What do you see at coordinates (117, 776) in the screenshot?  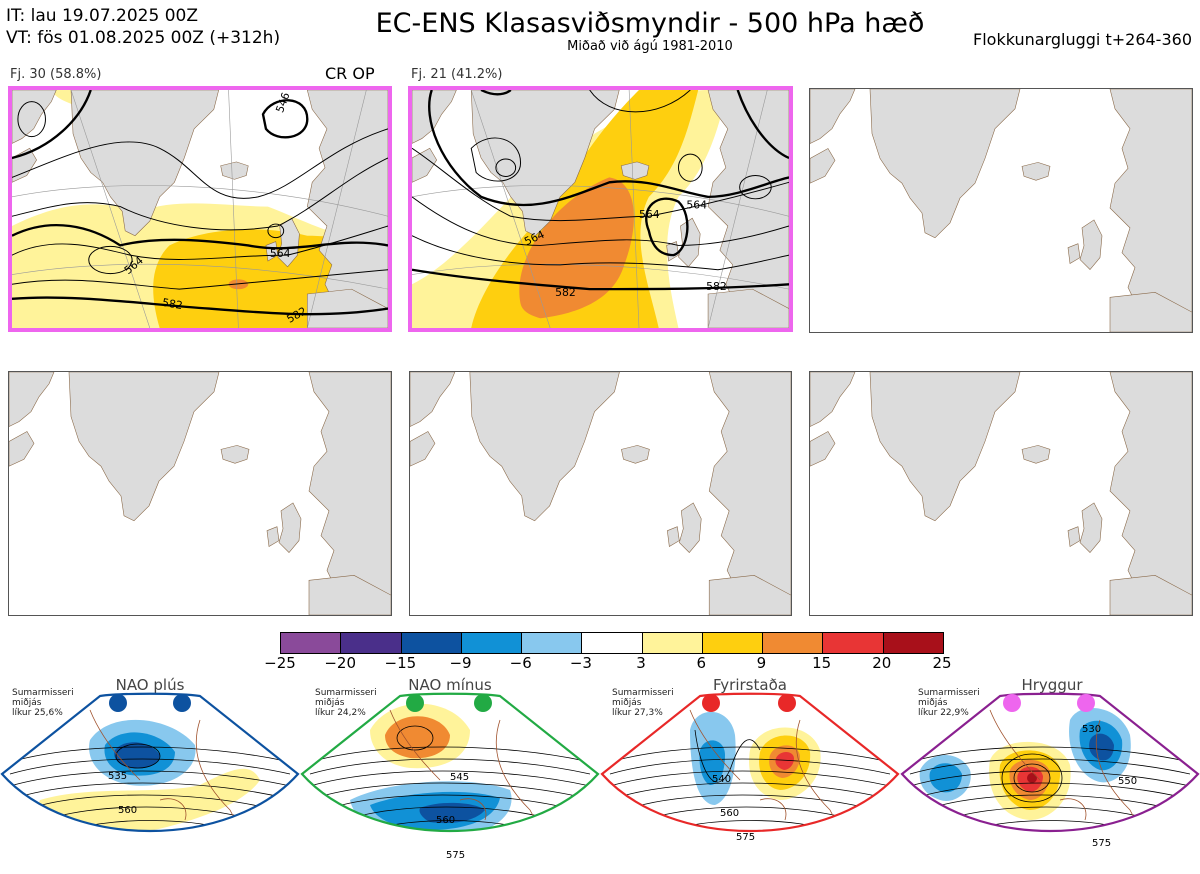 I see `contour-label: 535` at bounding box center [117, 776].